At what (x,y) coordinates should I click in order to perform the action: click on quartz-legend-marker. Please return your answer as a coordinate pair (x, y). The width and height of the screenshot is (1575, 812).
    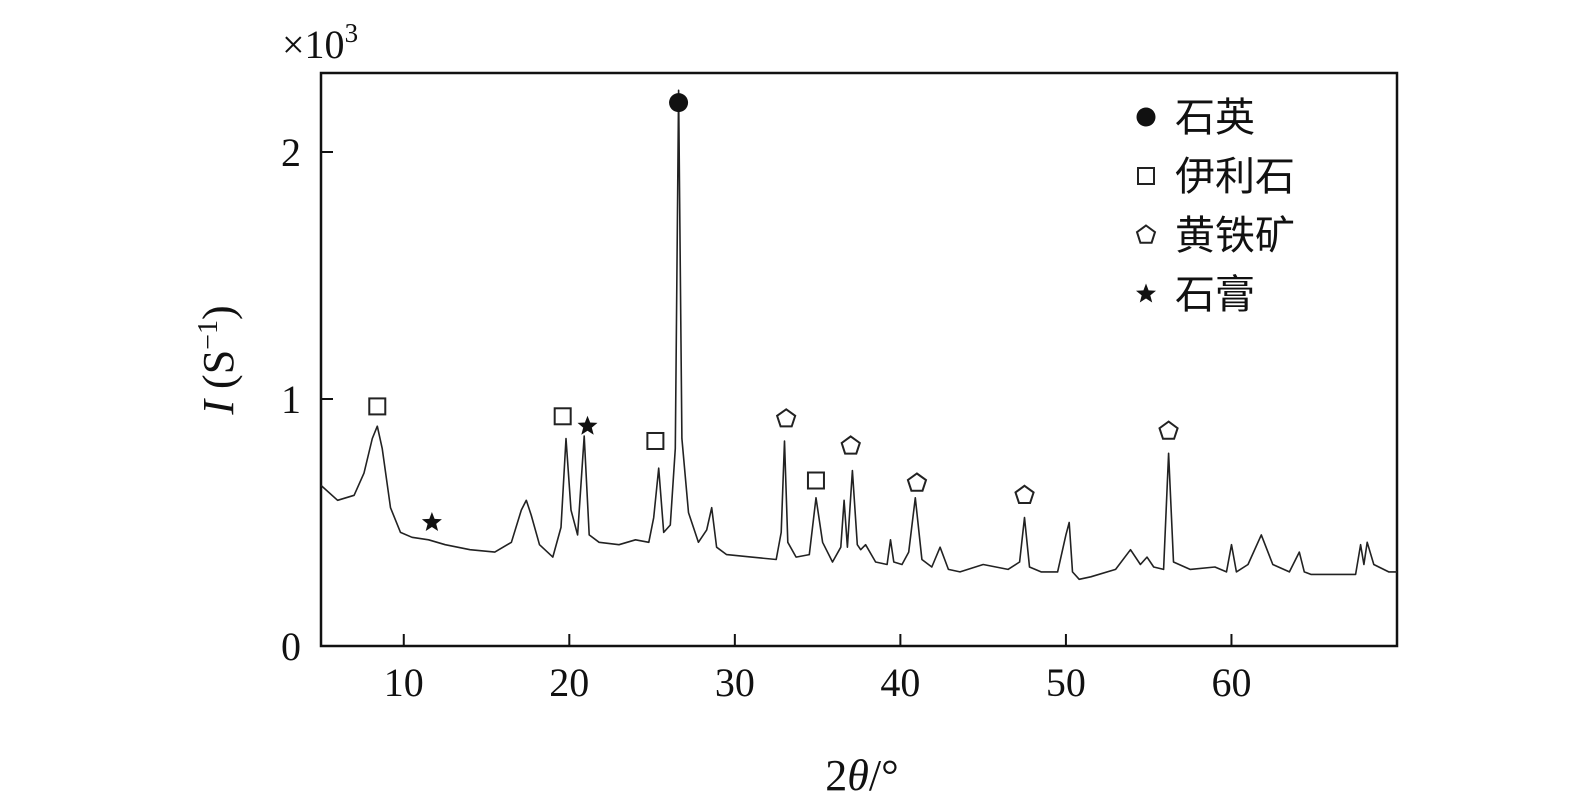
    Looking at the image, I should click on (1146, 117).